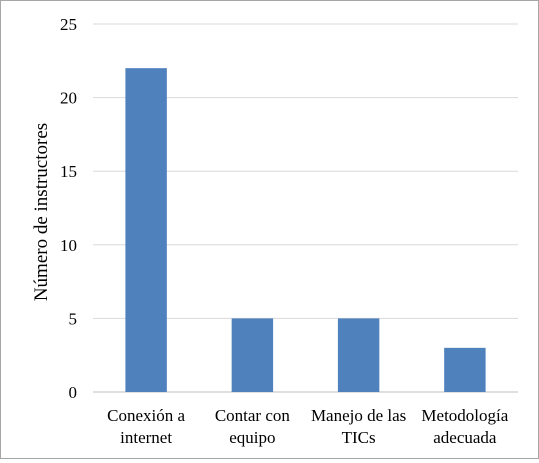  I want to click on x-tick-label: Contar con, so click(253, 415).